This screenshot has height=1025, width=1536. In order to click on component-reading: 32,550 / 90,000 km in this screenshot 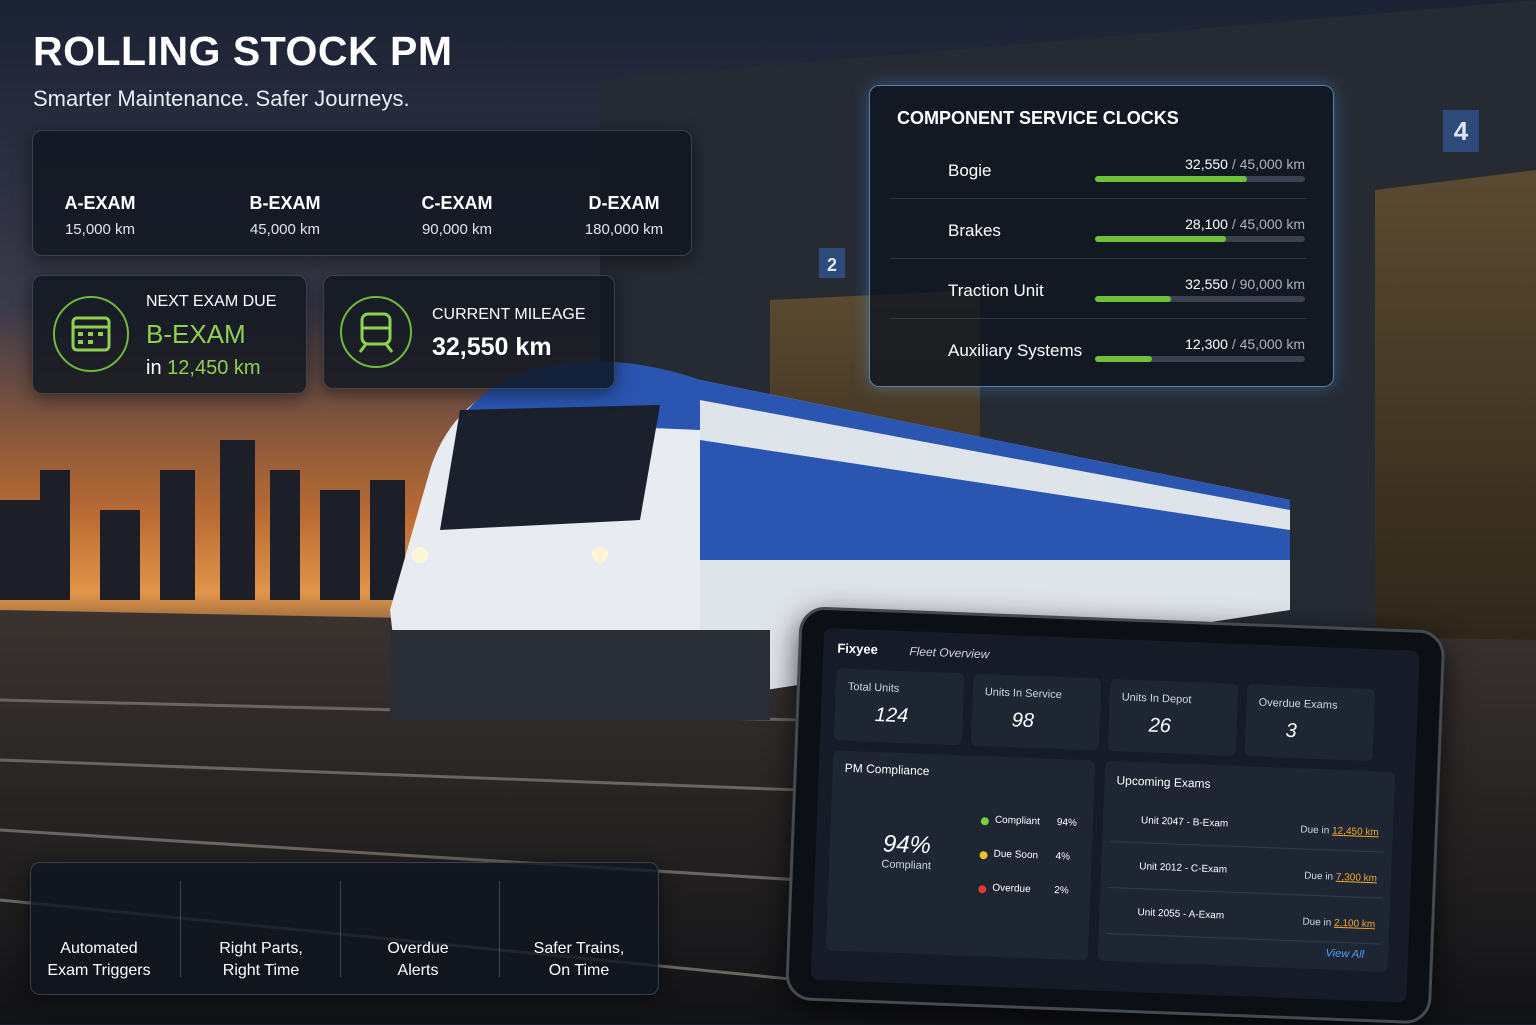, I will do `click(1245, 284)`.